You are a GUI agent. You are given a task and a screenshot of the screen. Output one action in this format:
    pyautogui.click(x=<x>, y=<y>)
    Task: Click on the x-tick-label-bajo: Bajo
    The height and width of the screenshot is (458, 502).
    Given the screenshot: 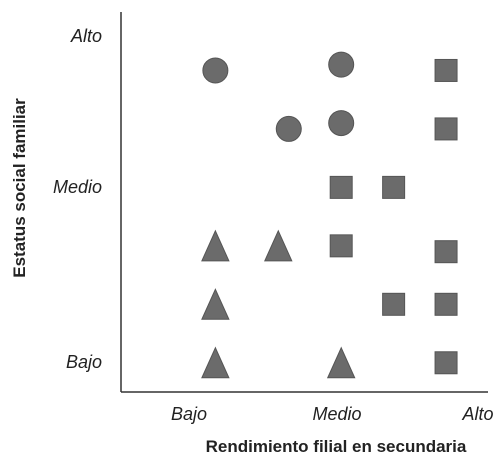 What is the action you would take?
    pyautogui.click(x=189, y=414)
    